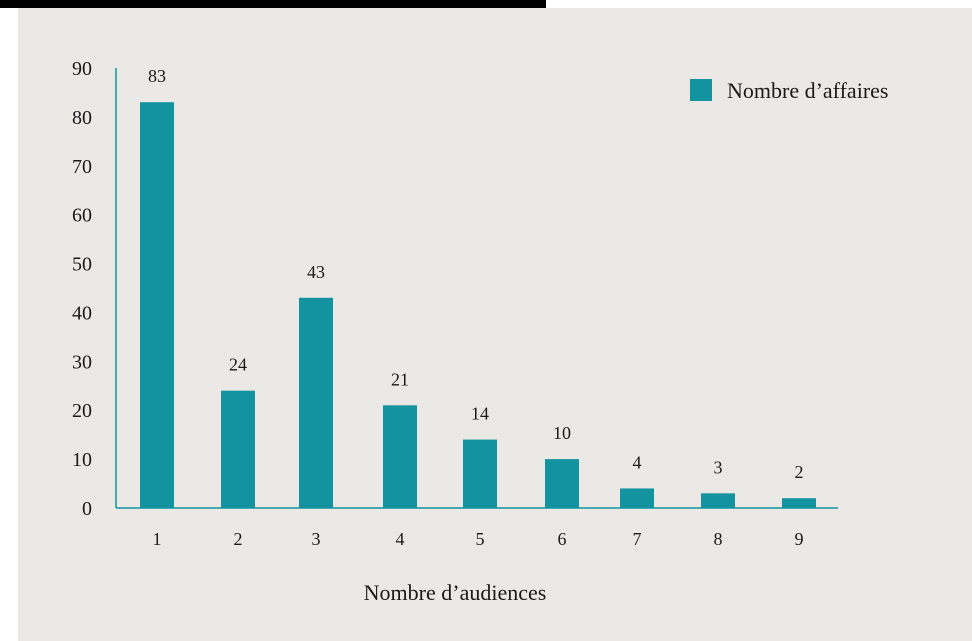  What do you see at coordinates (400, 539) in the screenshot?
I see `x-tick-label: 4` at bounding box center [400, 539].